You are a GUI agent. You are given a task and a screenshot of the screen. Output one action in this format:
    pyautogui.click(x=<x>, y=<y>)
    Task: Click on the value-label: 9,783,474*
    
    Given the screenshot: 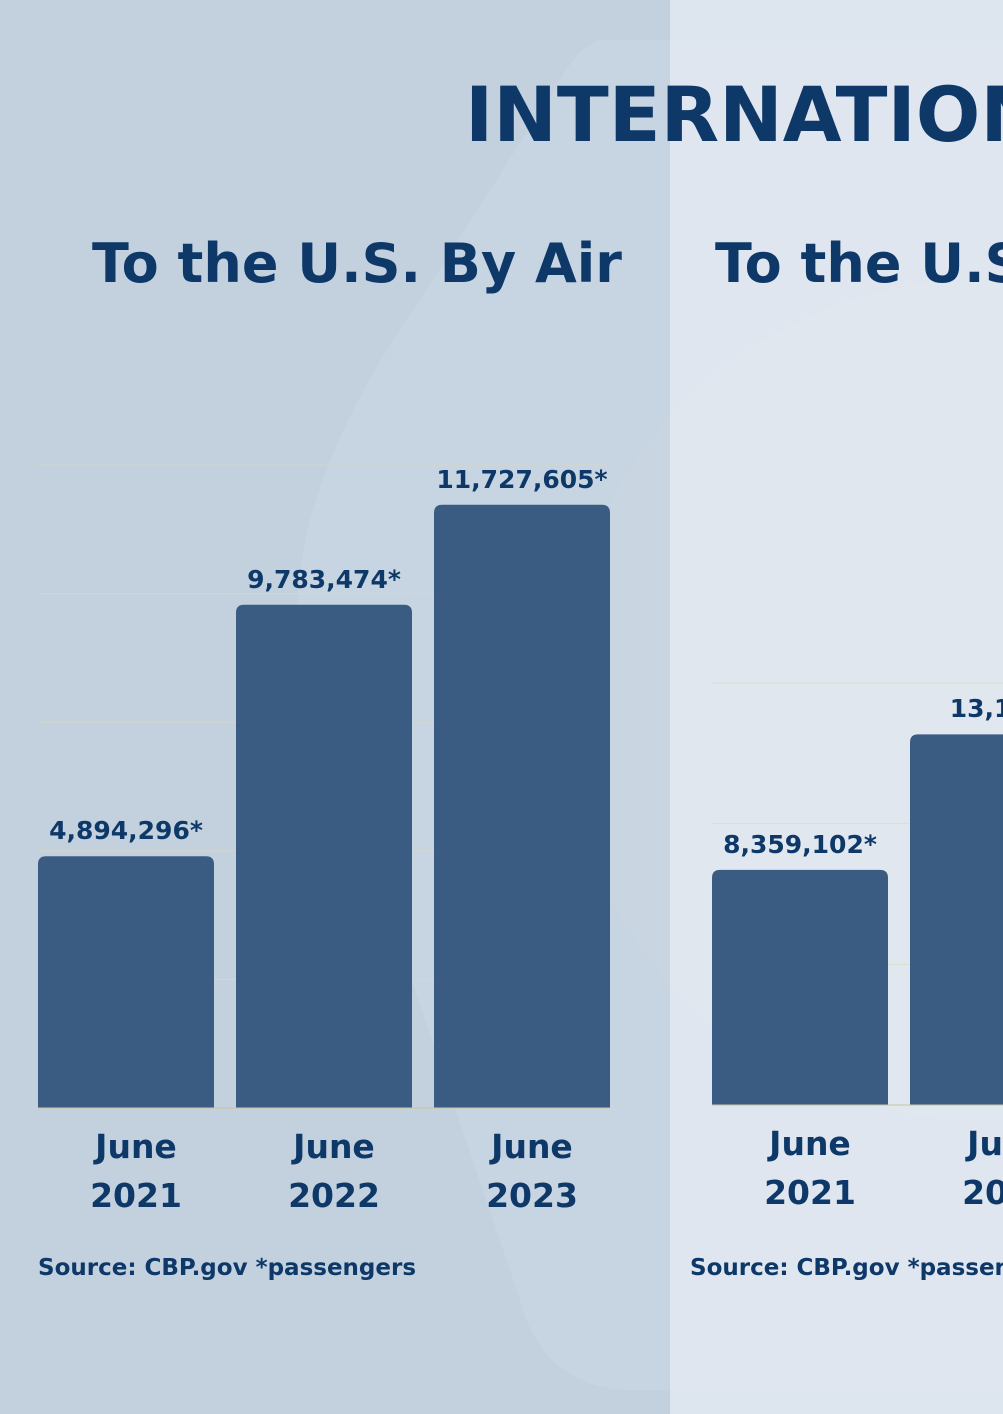 What is the action you would take?
    pyautogui.click(x=324, y=579)
    